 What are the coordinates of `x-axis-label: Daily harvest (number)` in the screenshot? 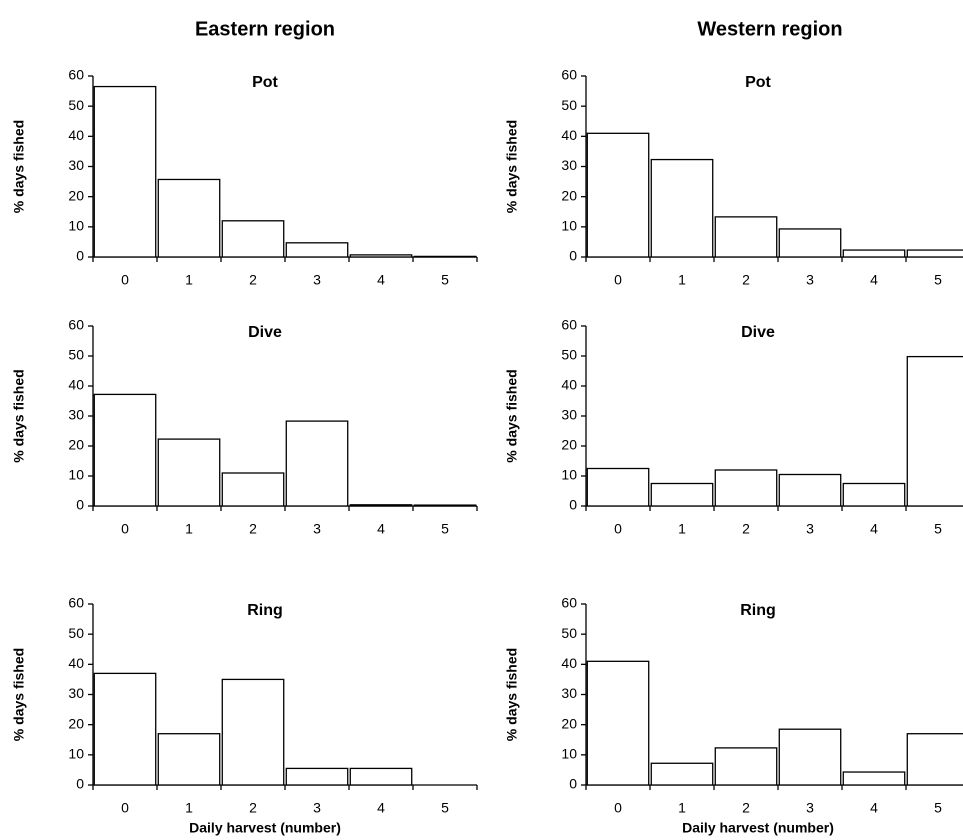 It's located at (265, 828).